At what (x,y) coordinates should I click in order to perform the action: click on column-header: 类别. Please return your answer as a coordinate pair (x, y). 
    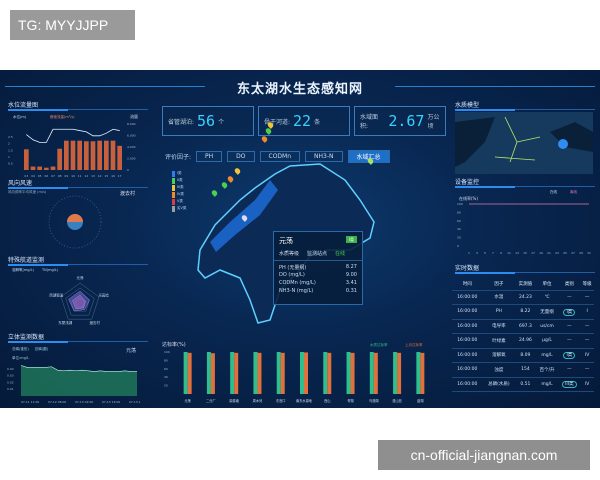
    Looking at the image, I should click on (569, 284).